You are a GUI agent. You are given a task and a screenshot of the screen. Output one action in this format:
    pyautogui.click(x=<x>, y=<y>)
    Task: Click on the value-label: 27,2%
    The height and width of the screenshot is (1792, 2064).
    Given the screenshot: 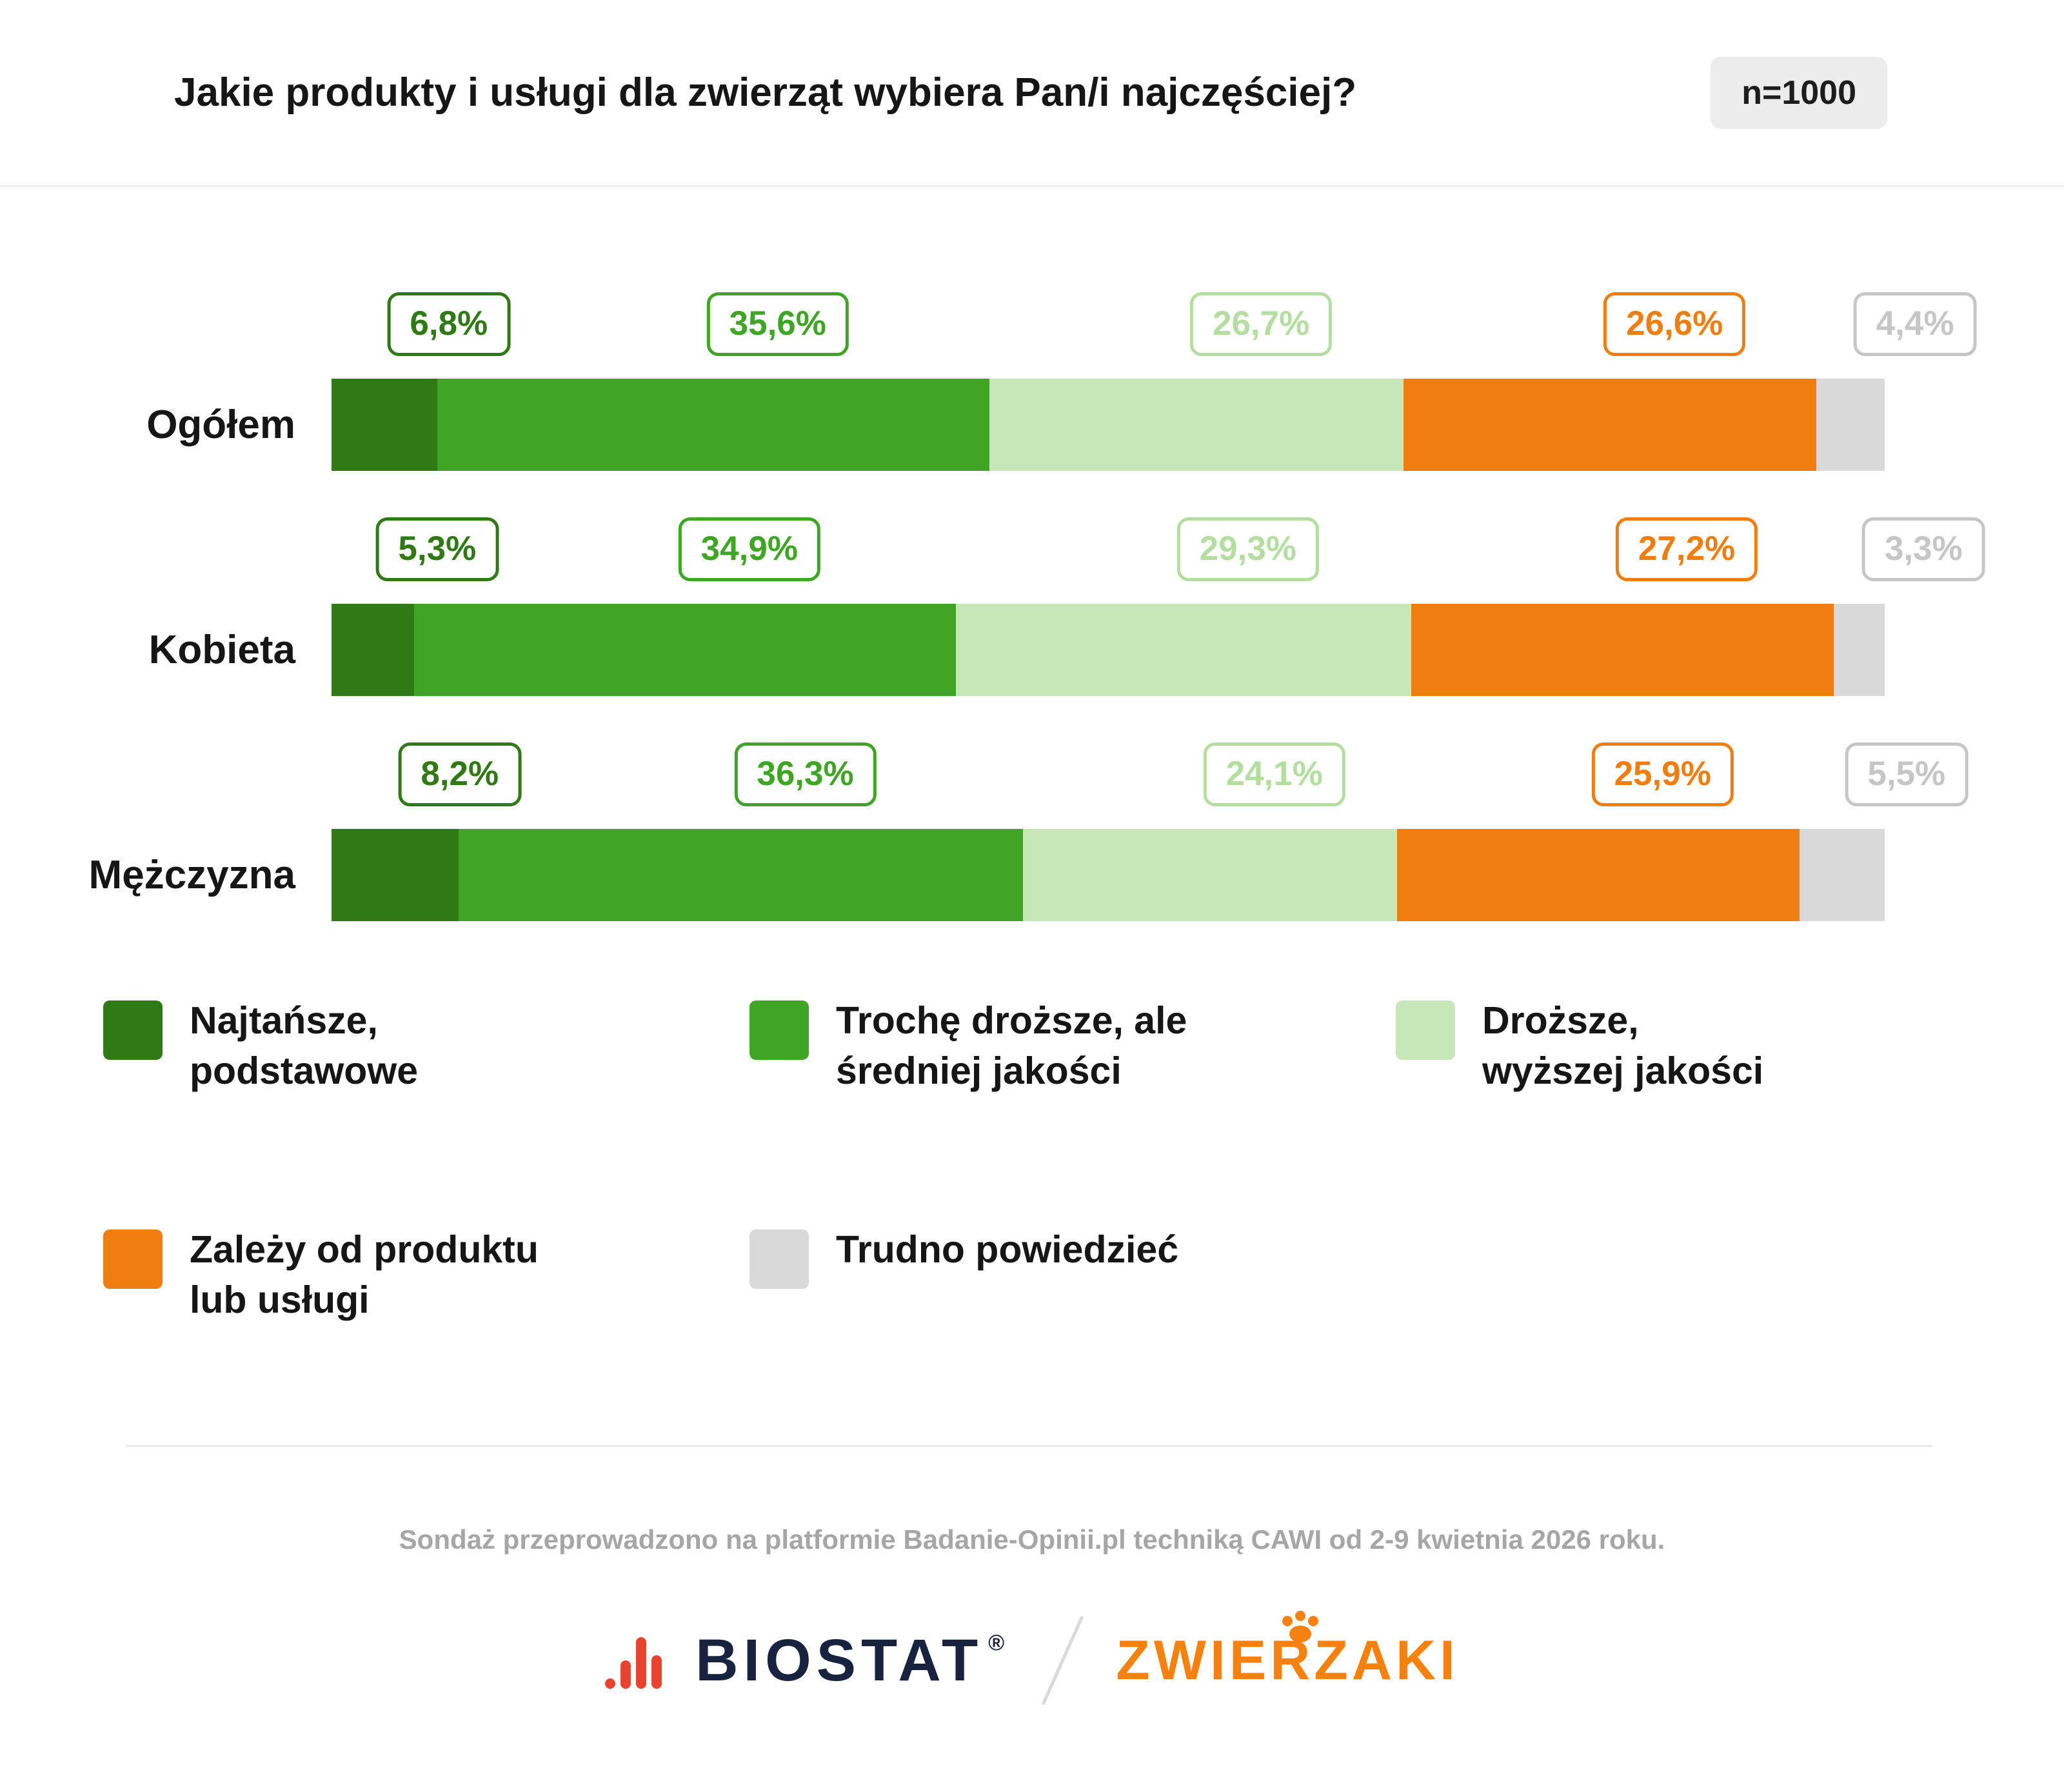 What is the action you would take?
    pyautogui.click(x=1687, y=549)
    